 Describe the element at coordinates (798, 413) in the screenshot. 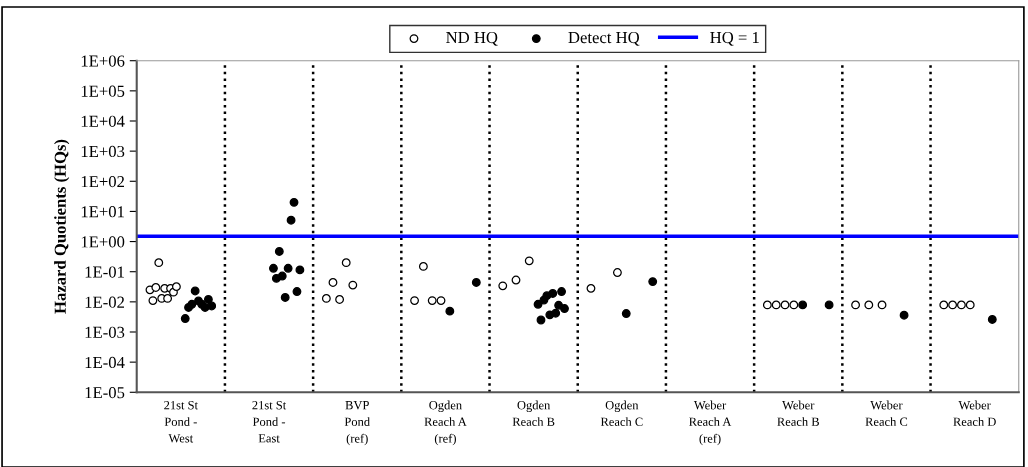

I see `x-tick-label: Weber Reach B` at that location.